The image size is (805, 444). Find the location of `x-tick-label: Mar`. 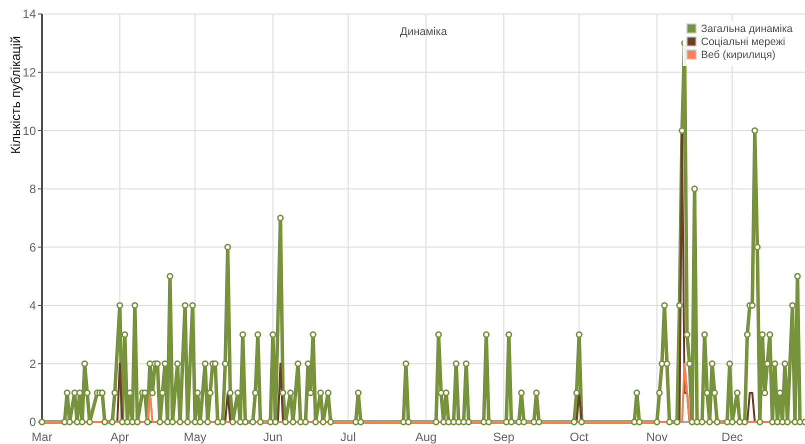

x-tick-label: Mar is located at coordinates (42, 437).